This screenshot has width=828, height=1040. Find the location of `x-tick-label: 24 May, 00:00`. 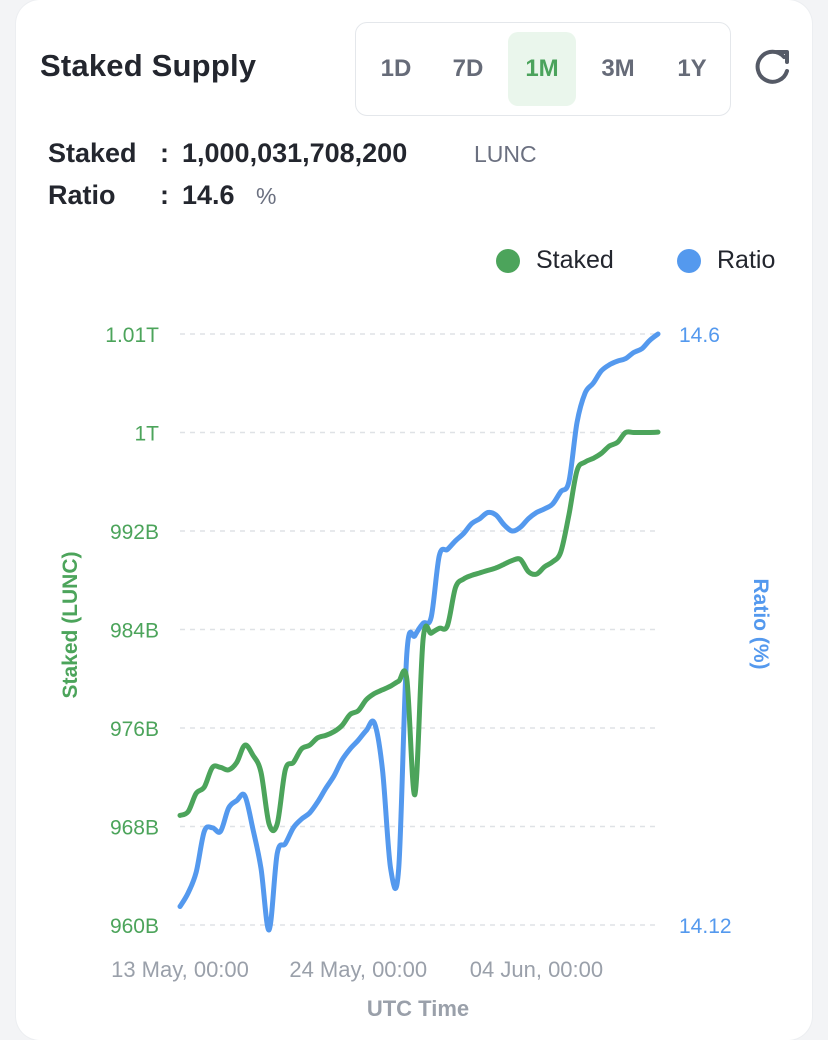

x-tick-label: 24 May, 00:00 is located at coordinates (358, 969).